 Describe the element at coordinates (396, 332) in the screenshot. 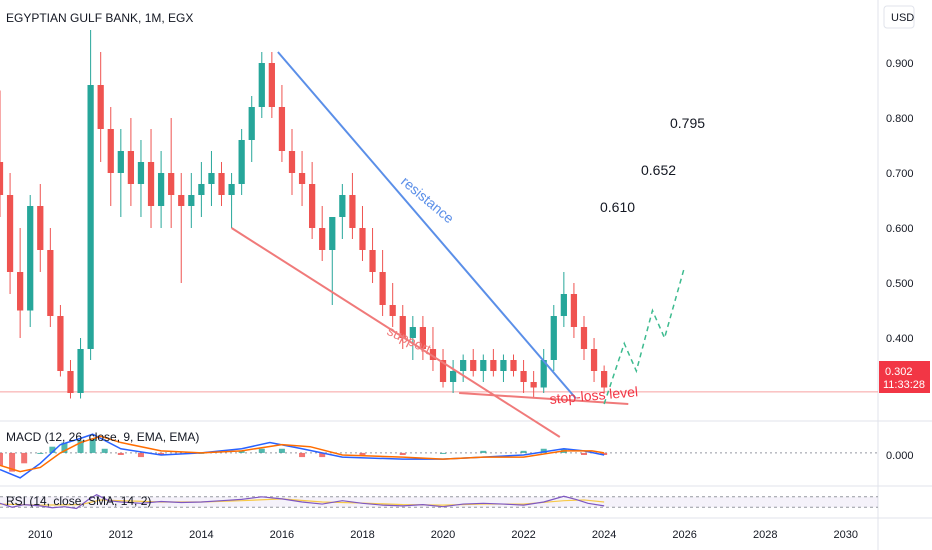

I see `support-line` at that location.